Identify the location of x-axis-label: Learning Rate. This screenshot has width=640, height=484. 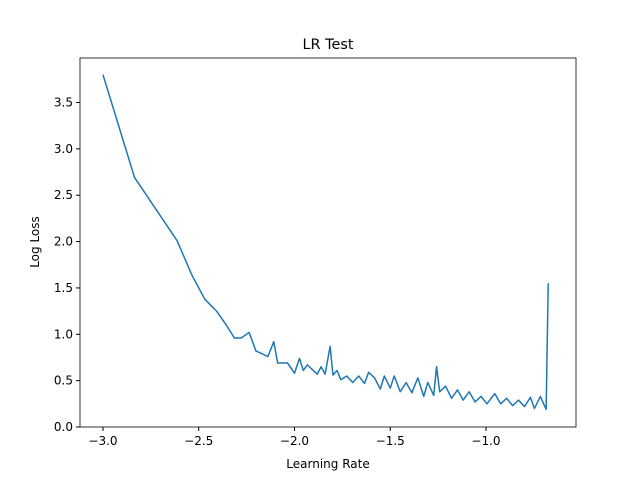
(327, 464).